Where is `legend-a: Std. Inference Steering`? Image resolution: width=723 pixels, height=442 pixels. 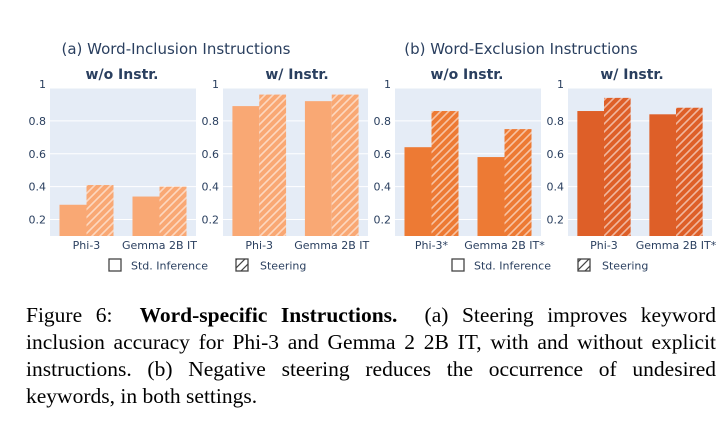 legend-a: Std. Inference Steering is located at coordinates (207, 265).